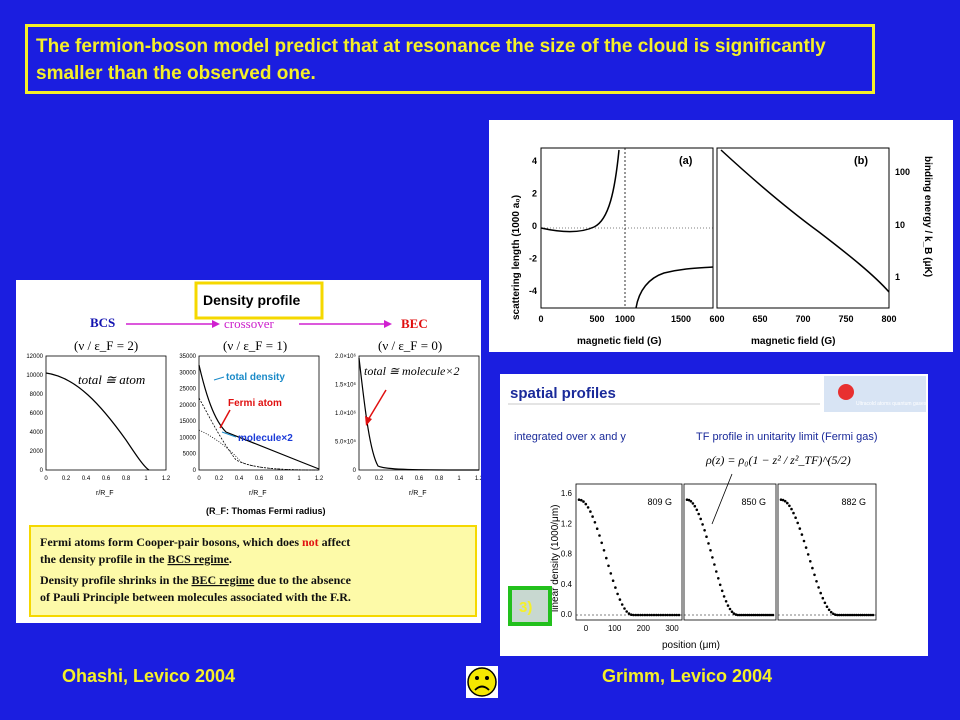 Image resolution: width=960 pixels, height=720 pixels. Describe the element at coordinates (534, 194) in the screenshot. I see `y-tick-label: 2` at that location.